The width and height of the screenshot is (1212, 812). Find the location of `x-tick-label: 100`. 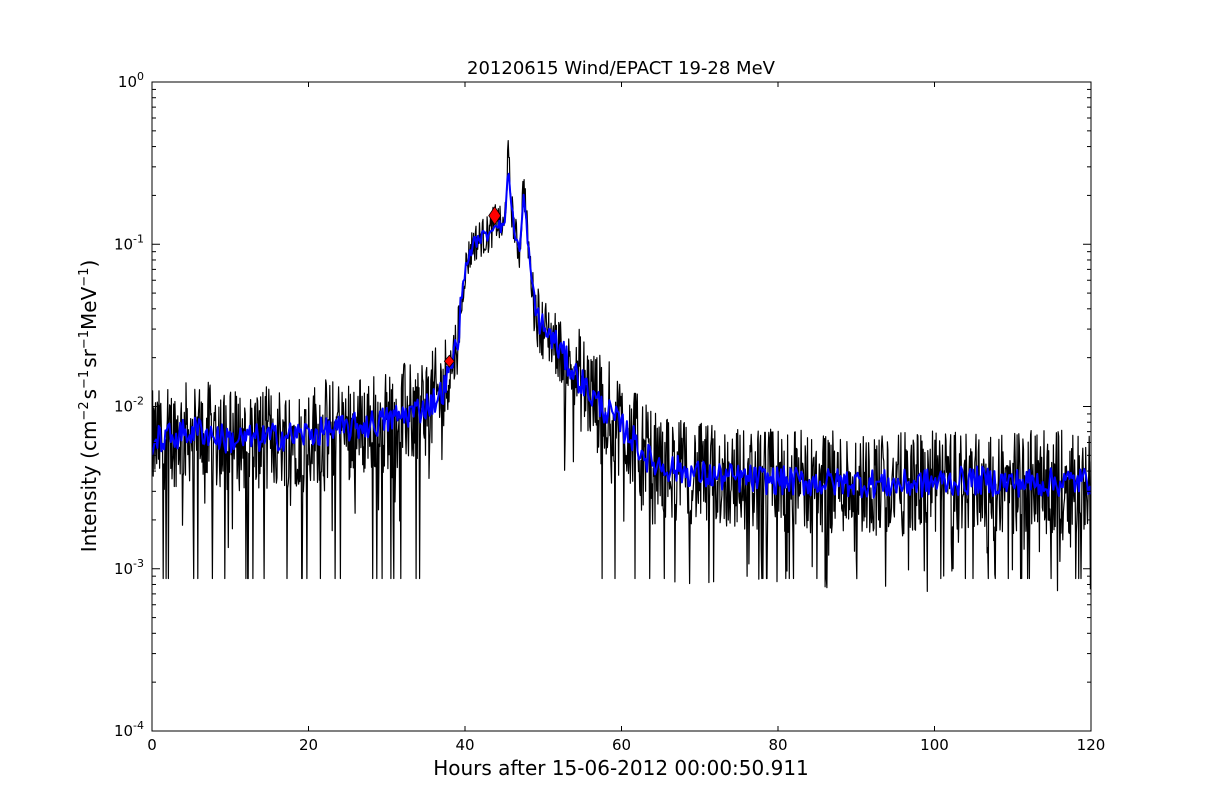

x-tick-label: 100 is located at coordinates (934, 745).